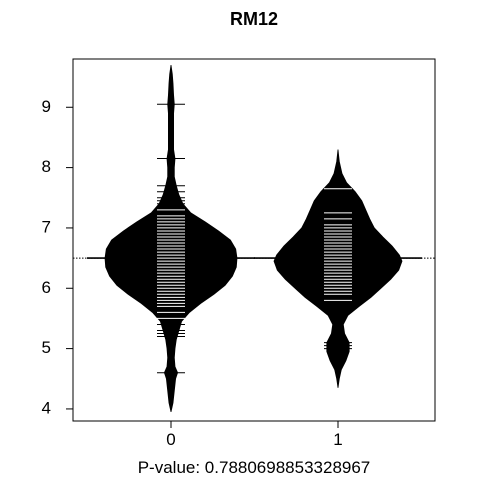 This screenshot has width=480, height=480. I want to click on chart-title: RM12, so click(254, 19).